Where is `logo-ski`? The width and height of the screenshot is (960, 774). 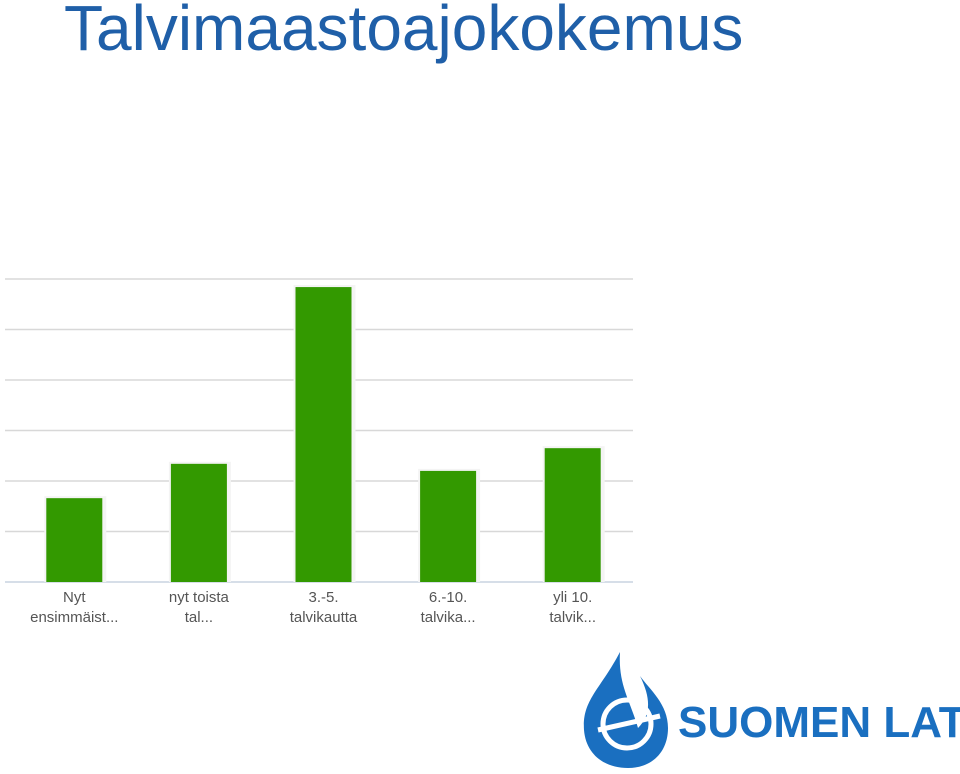 logo-ski is located at coordinates (629, 723).